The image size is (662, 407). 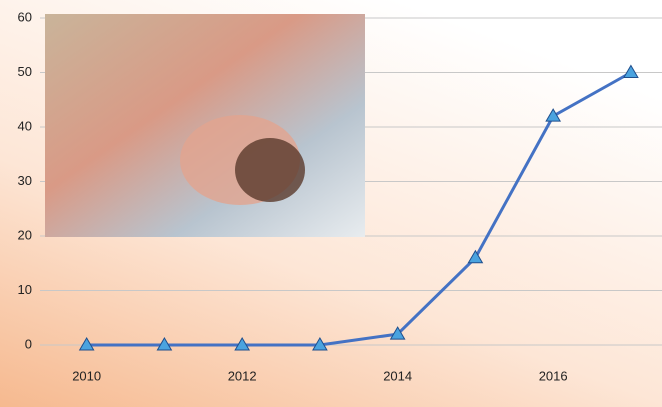 What do you see at coordinates (25, 234) in the screenshot?
I see `y-tick-label: 20` at bounding box center [25, 234].